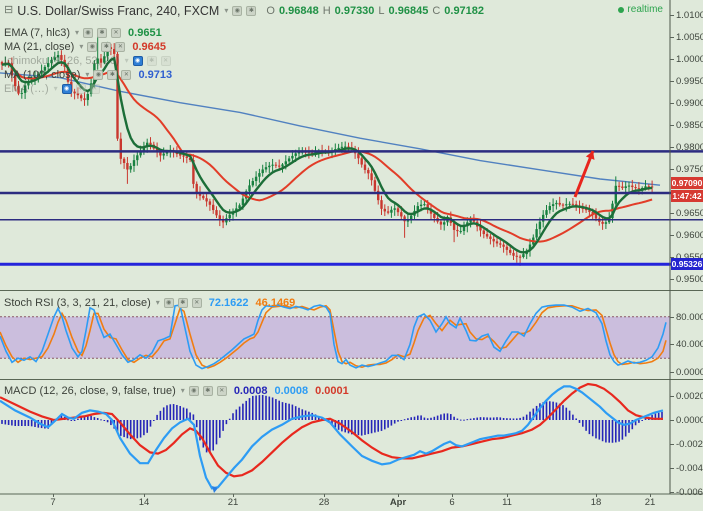 This screenshot has height=511, width=703. What do you see at coordinates (687, 264) in the screenshot?
I see `level-price-tag: 0.95326` at bounding box center [687, 264].